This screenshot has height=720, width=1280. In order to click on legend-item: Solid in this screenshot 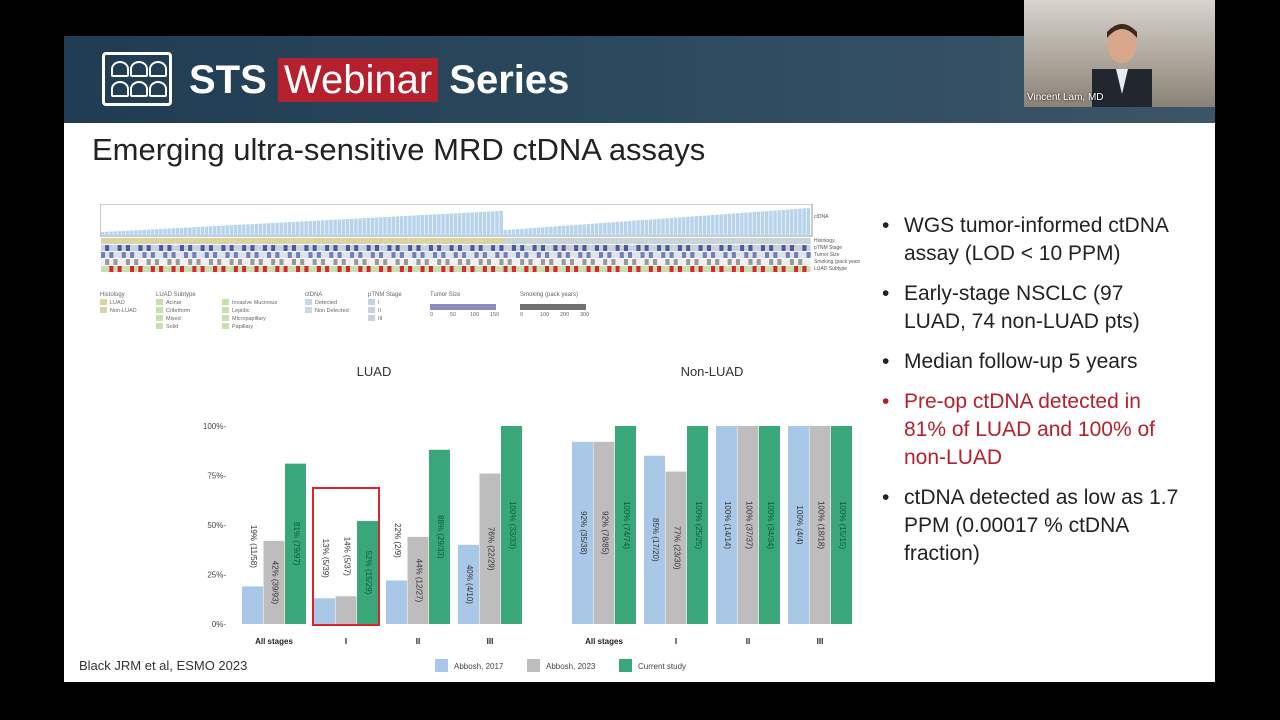, I will do `click(172, 327)`.